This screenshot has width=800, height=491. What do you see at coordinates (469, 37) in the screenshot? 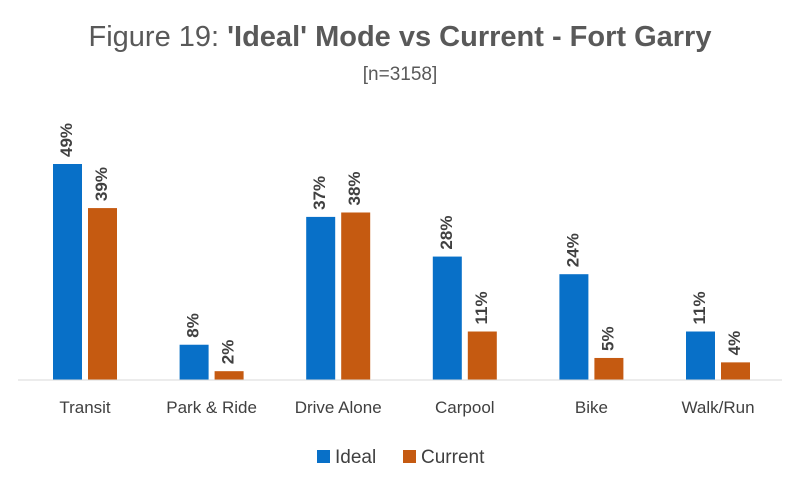
I see `chart-title-main: 'Ideal' Mode vs Current - Fort Garry` at bounding box center [469, 37].